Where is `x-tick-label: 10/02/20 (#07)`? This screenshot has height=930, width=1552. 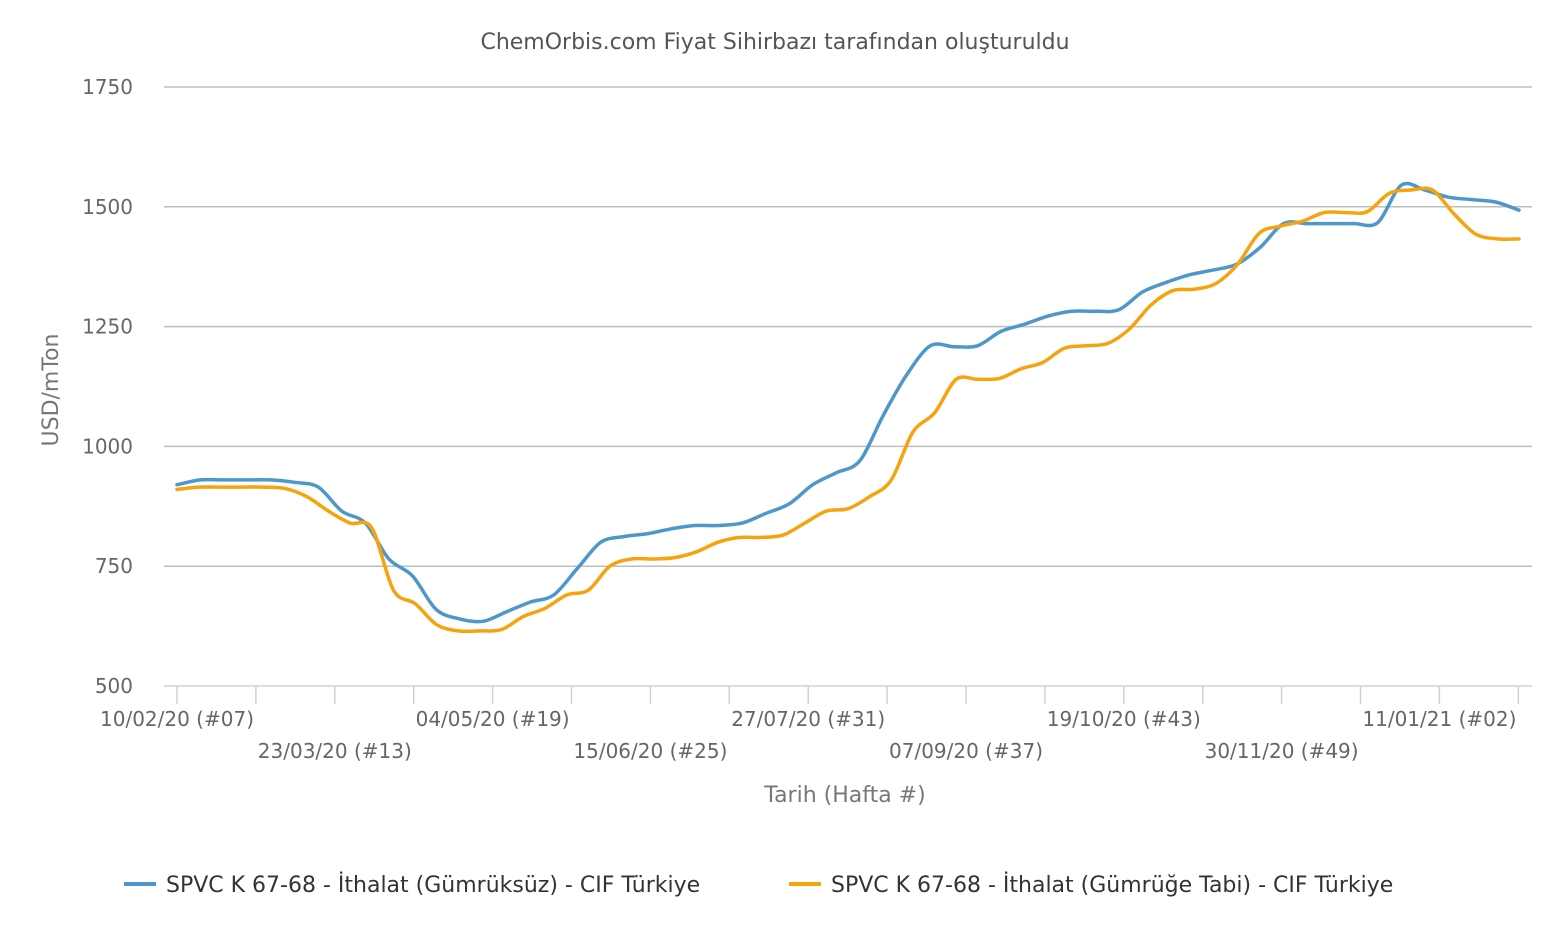
x-tick-label: 10/02/20 (#07) is located at coordinates (177, 719).